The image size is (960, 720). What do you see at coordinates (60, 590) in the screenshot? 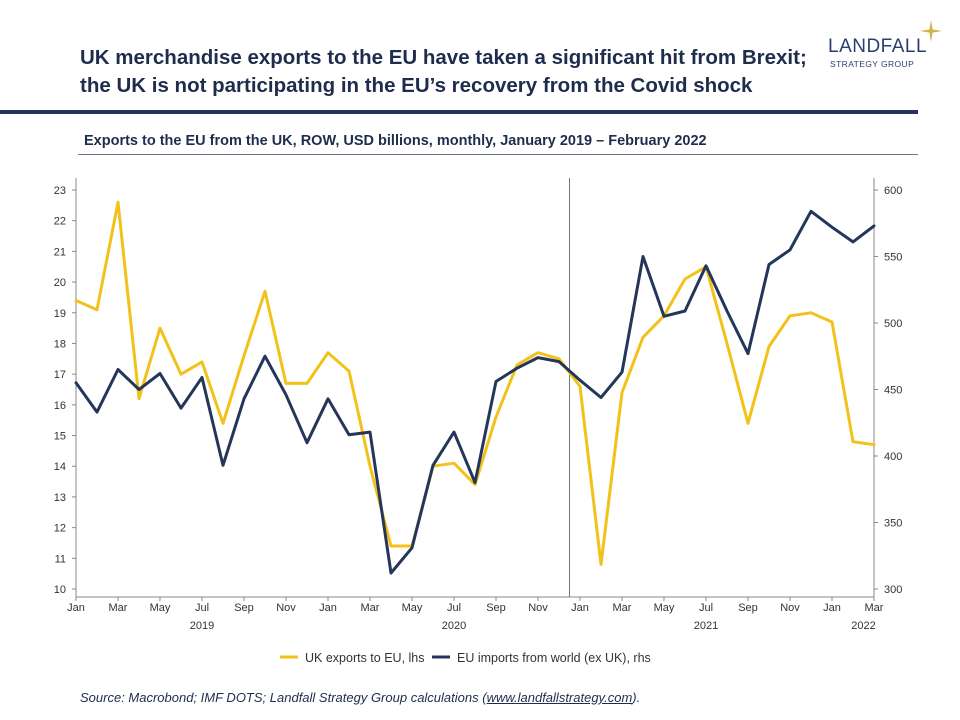
I see `left-tick-label: 10` at bounding box center [60, 590].